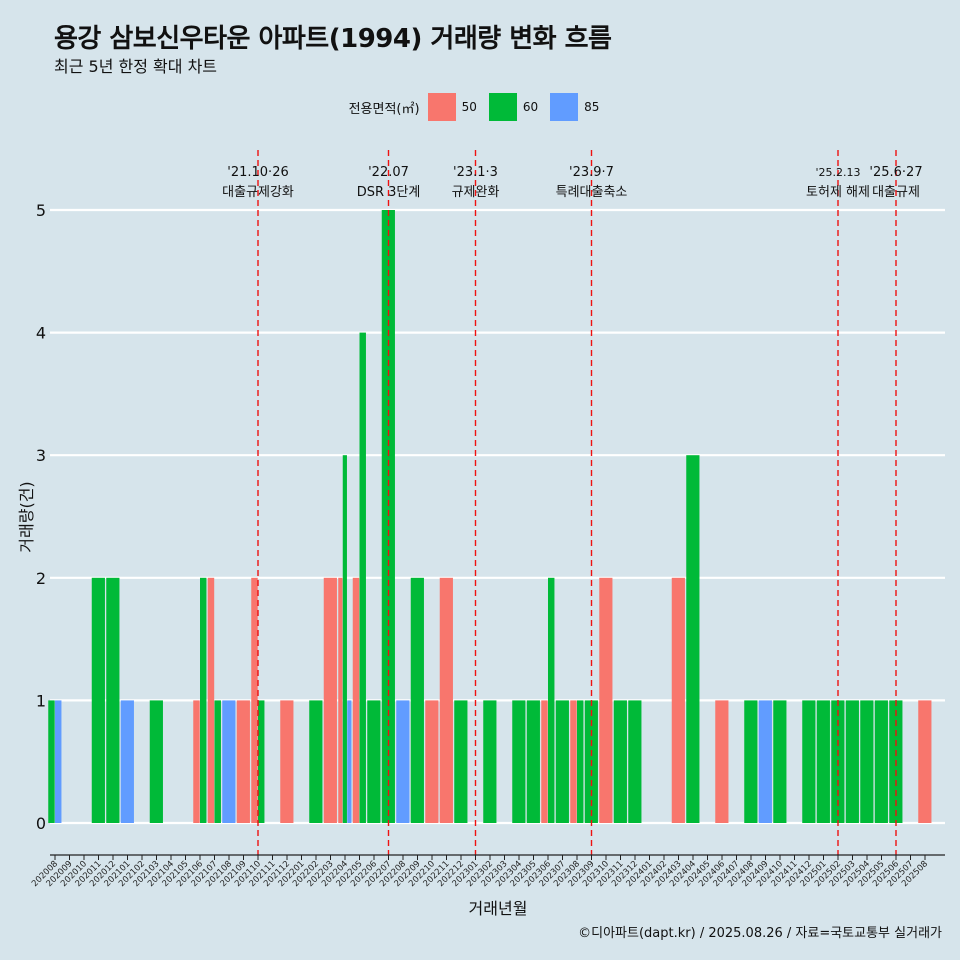  Describe the element at coordinates (41, 823) in the screenshot. I see `y-tick-label-0: 0` at that location.